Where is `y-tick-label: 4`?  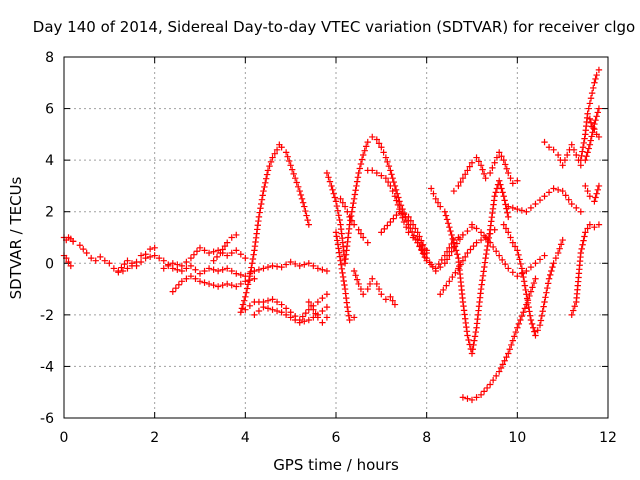 y-tick-label: 4 is located at coordinates (49, 161).